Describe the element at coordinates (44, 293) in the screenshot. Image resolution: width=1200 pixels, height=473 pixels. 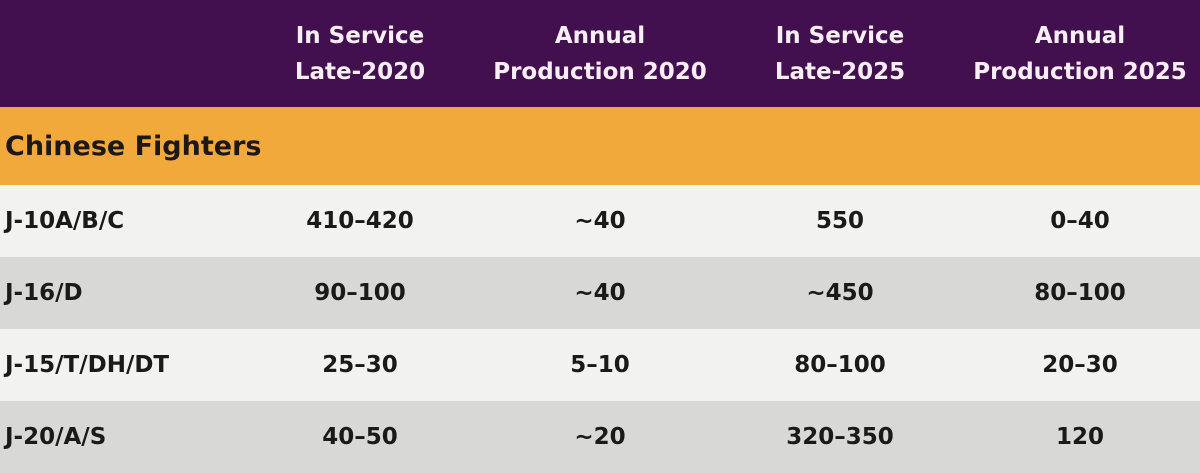
I see `row-label: J-16/D` at that location.